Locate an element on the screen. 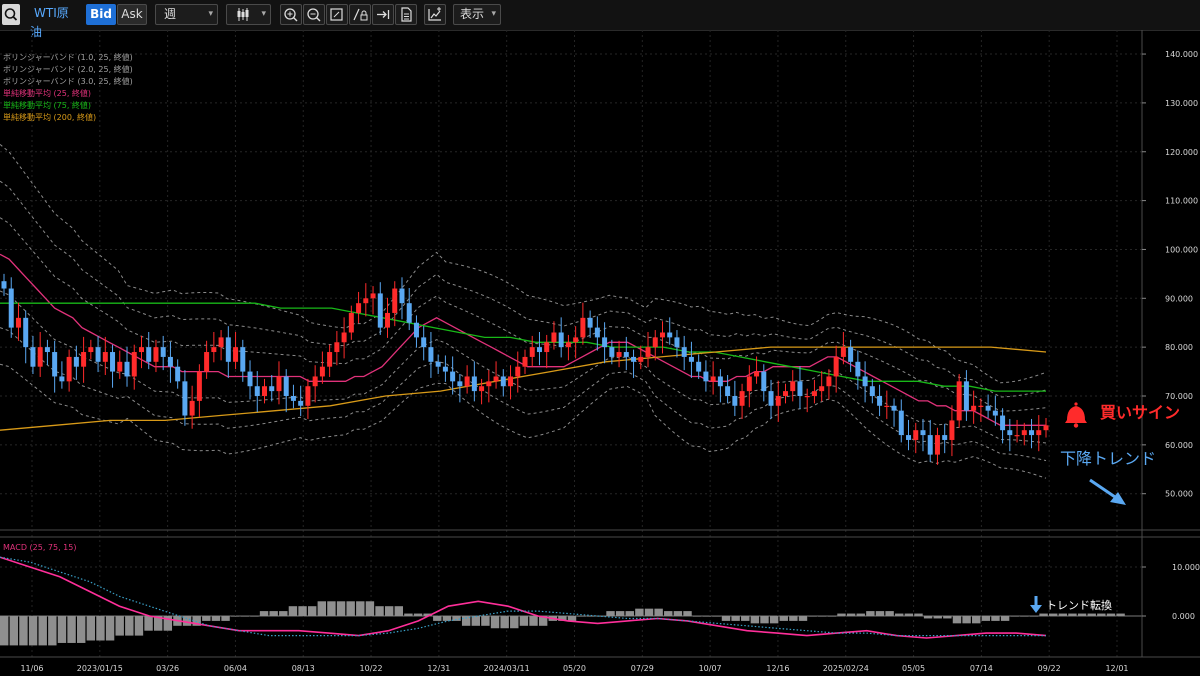 Image resolution: width=1200 pixels, height=676 pixels. fit-screen-button is located at coordinates (337, 14).